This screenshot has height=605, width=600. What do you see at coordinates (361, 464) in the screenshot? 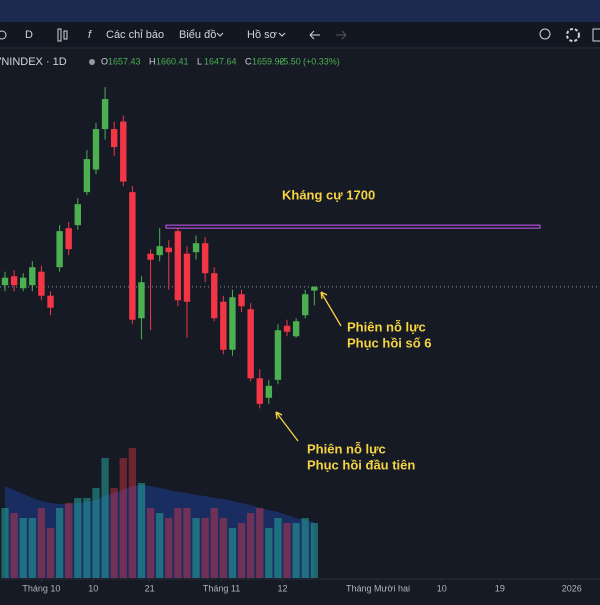
I see `annotation: Phục hồi đầu tiên` at bounding box center [361, 464].